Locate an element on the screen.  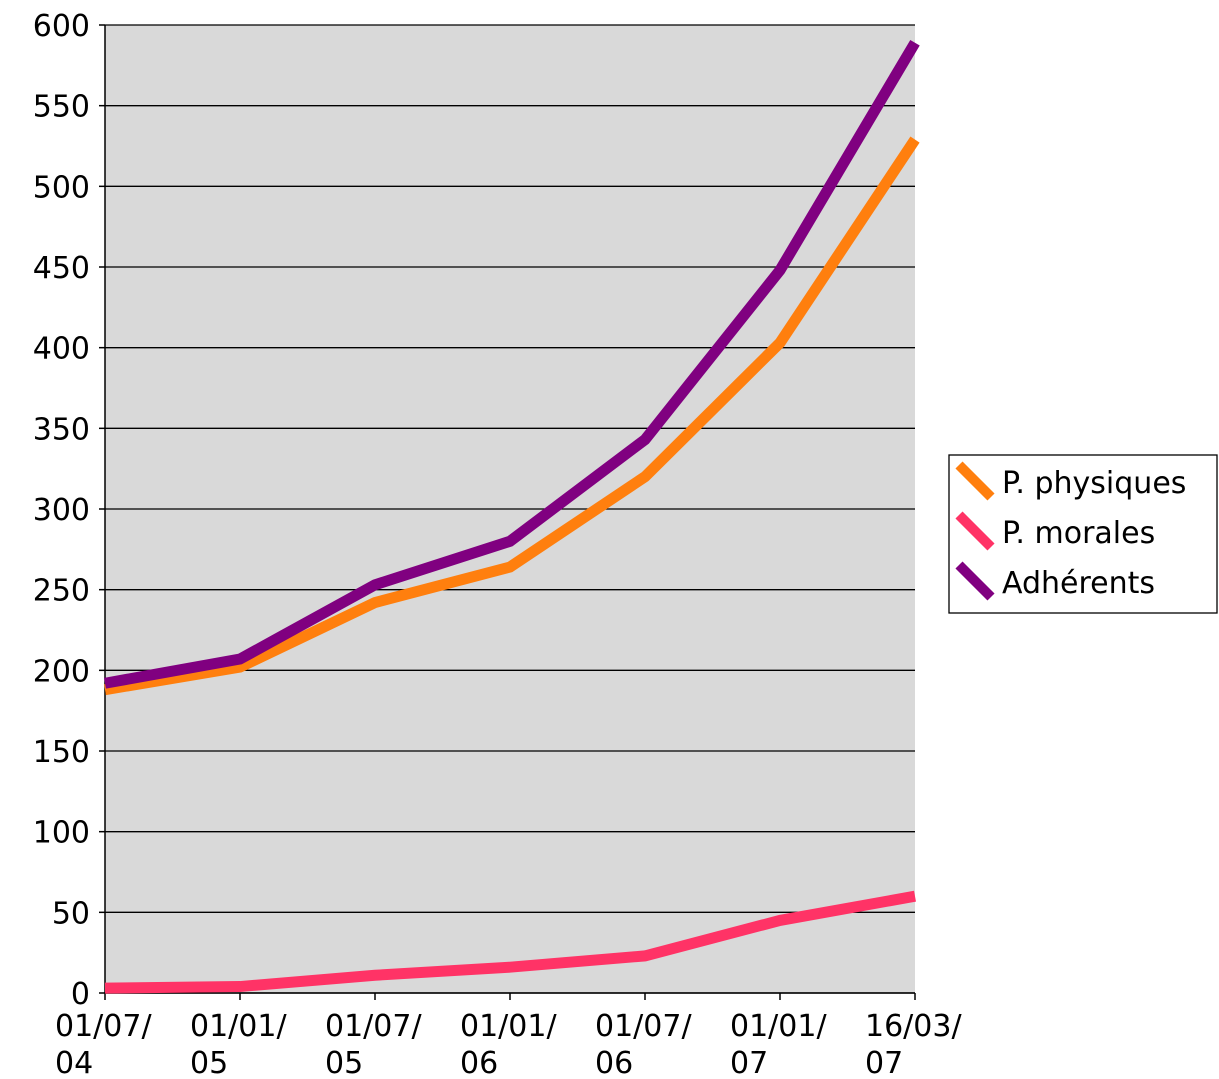
y-tick-label: 0 is located at coordinates (80, 994).